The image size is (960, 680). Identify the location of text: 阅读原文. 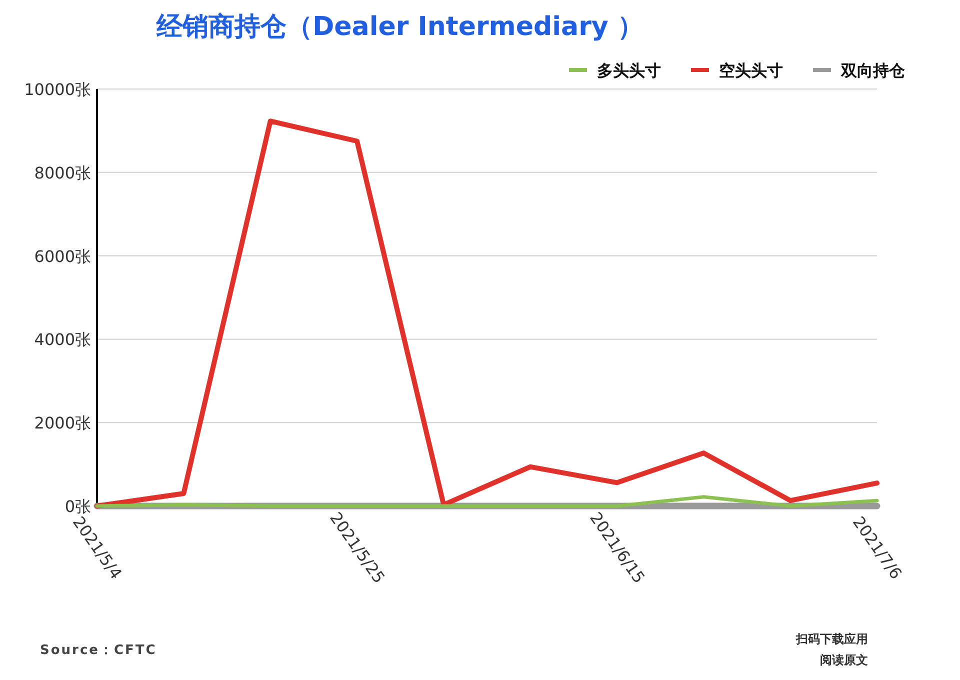
(844, 660).